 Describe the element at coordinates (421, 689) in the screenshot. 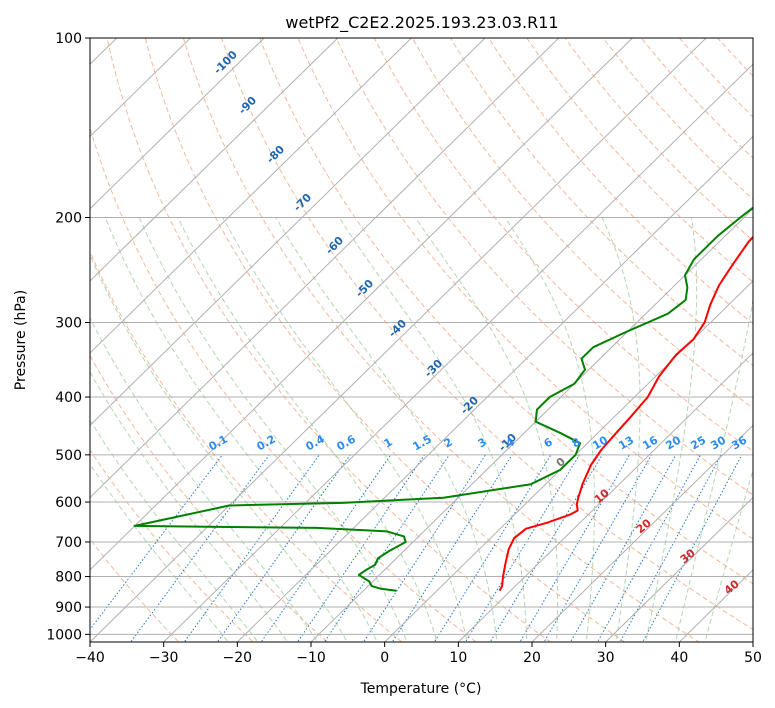

I see `x-axis-label: Temperature (°C)` at that location.